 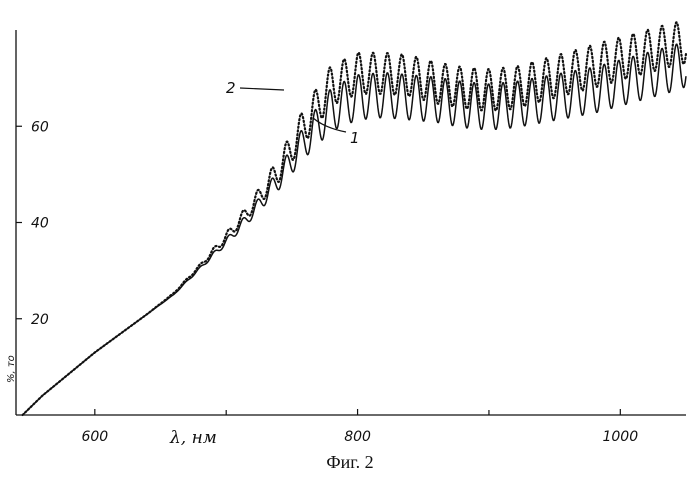 What do you see at coordinates (357, 437) in the screenshot?
I see `x-tick-label: 800` at bounding box center [357, 437].